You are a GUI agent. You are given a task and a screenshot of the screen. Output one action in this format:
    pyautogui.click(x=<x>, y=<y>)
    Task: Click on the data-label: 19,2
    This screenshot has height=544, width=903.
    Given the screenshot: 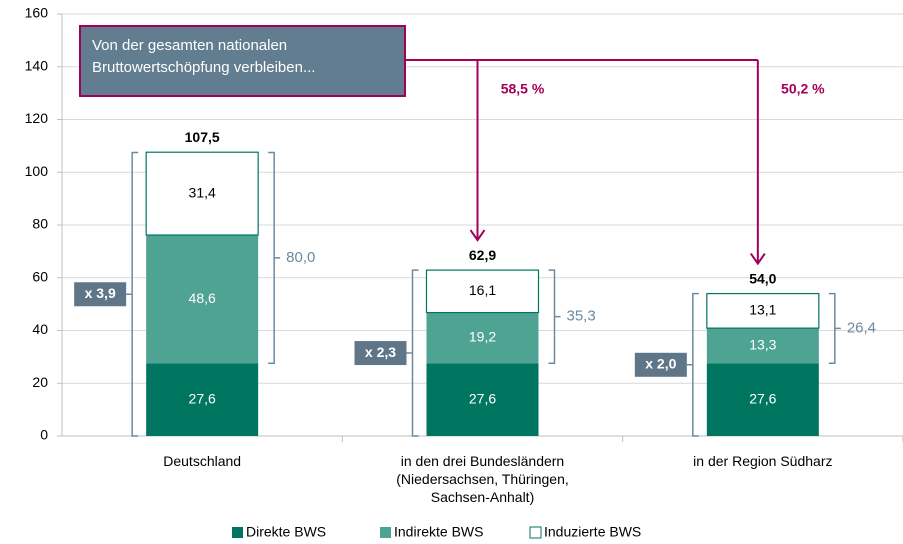 What is the action you would take?
    pyautogui.click(x=482, y=337)
    